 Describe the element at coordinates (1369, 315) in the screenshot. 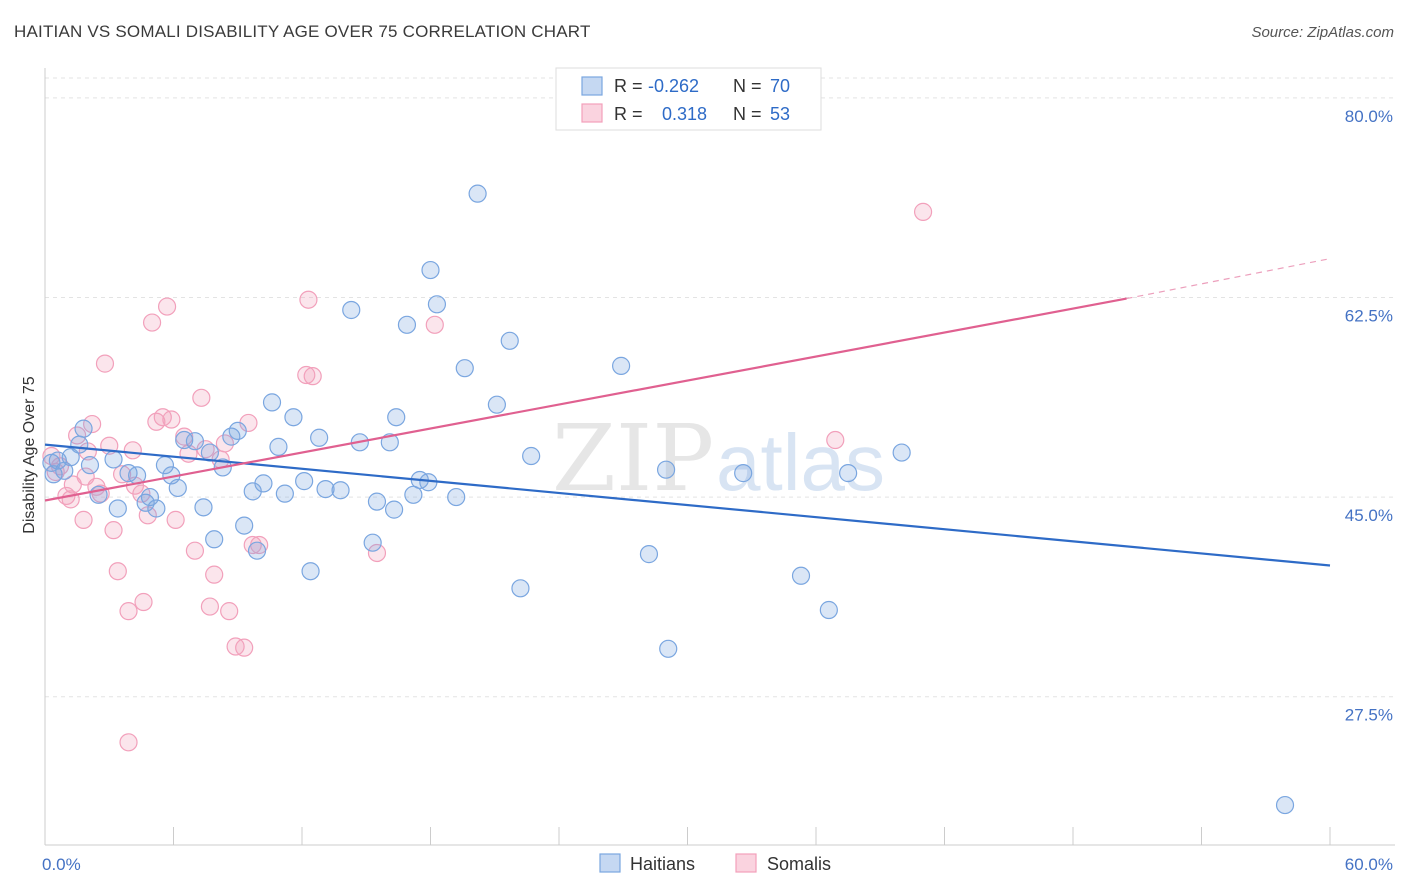

I see `y-tick-label: 62.5%` at that location.